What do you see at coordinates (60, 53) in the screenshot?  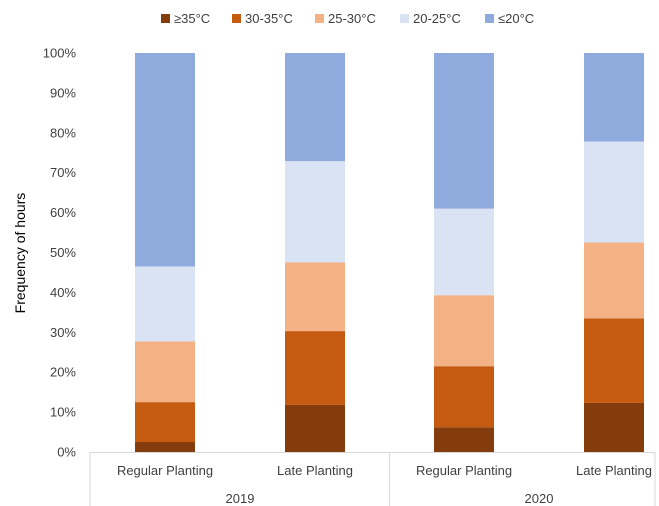 I see `y-tick-label: 100%` at bounding box center [60, 53].